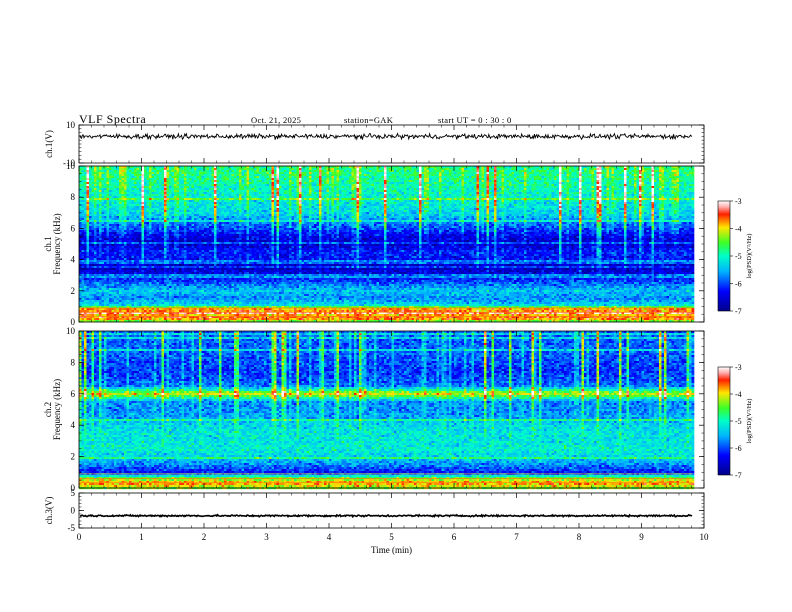 This screenshot has width=792, height=612. Describe the element at coordinates (516, 537) in the screenshot. I see `x-tick-label: 7` at that location.